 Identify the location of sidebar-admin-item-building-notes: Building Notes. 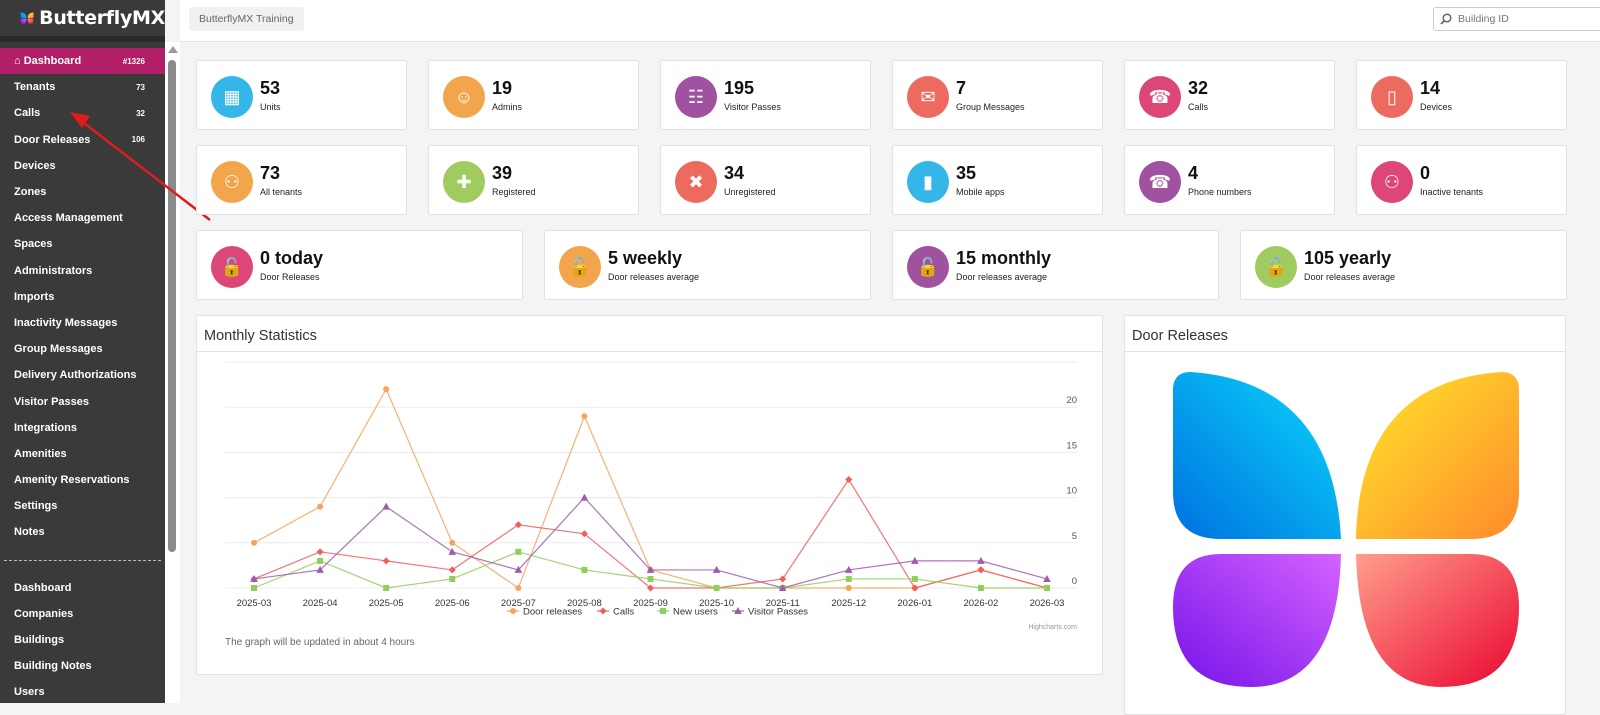
(82, 666).